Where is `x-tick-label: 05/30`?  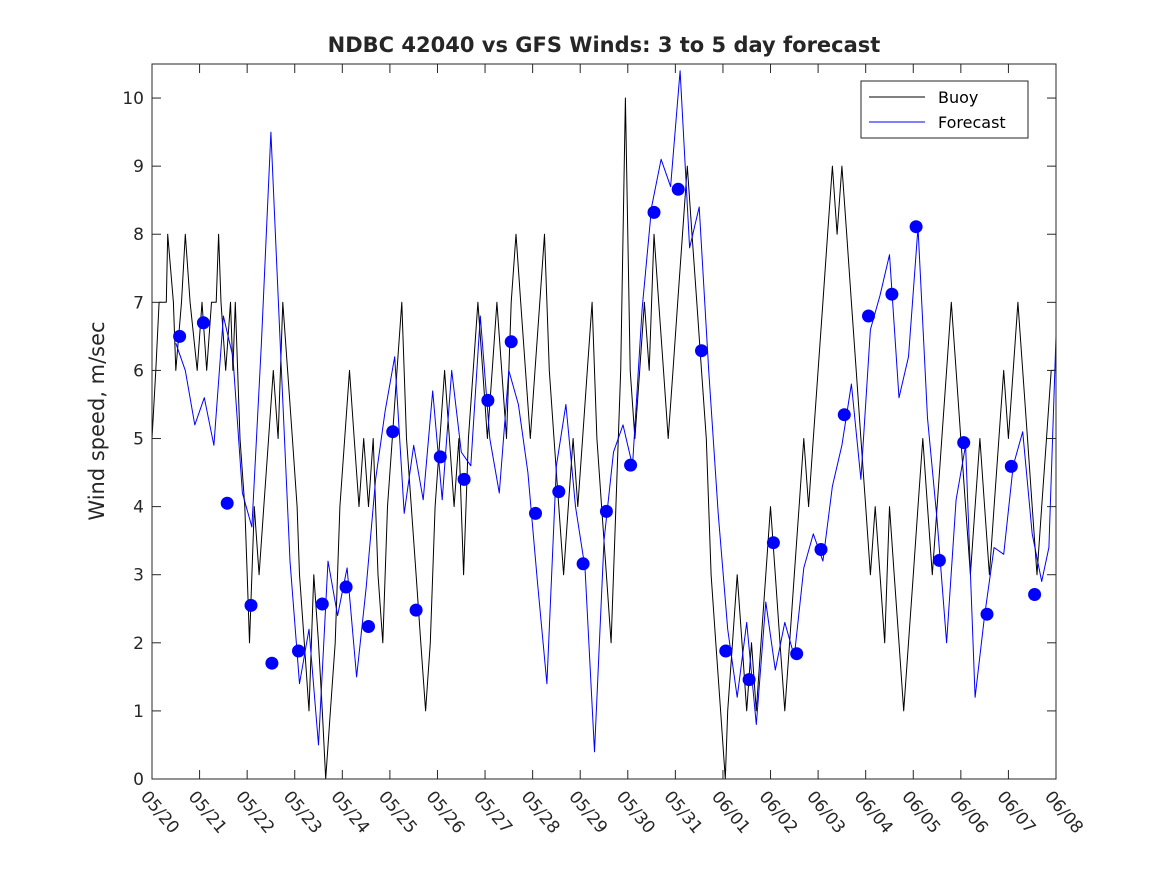
x-tick-label: 05/30 is located at coordinates (635, 812).